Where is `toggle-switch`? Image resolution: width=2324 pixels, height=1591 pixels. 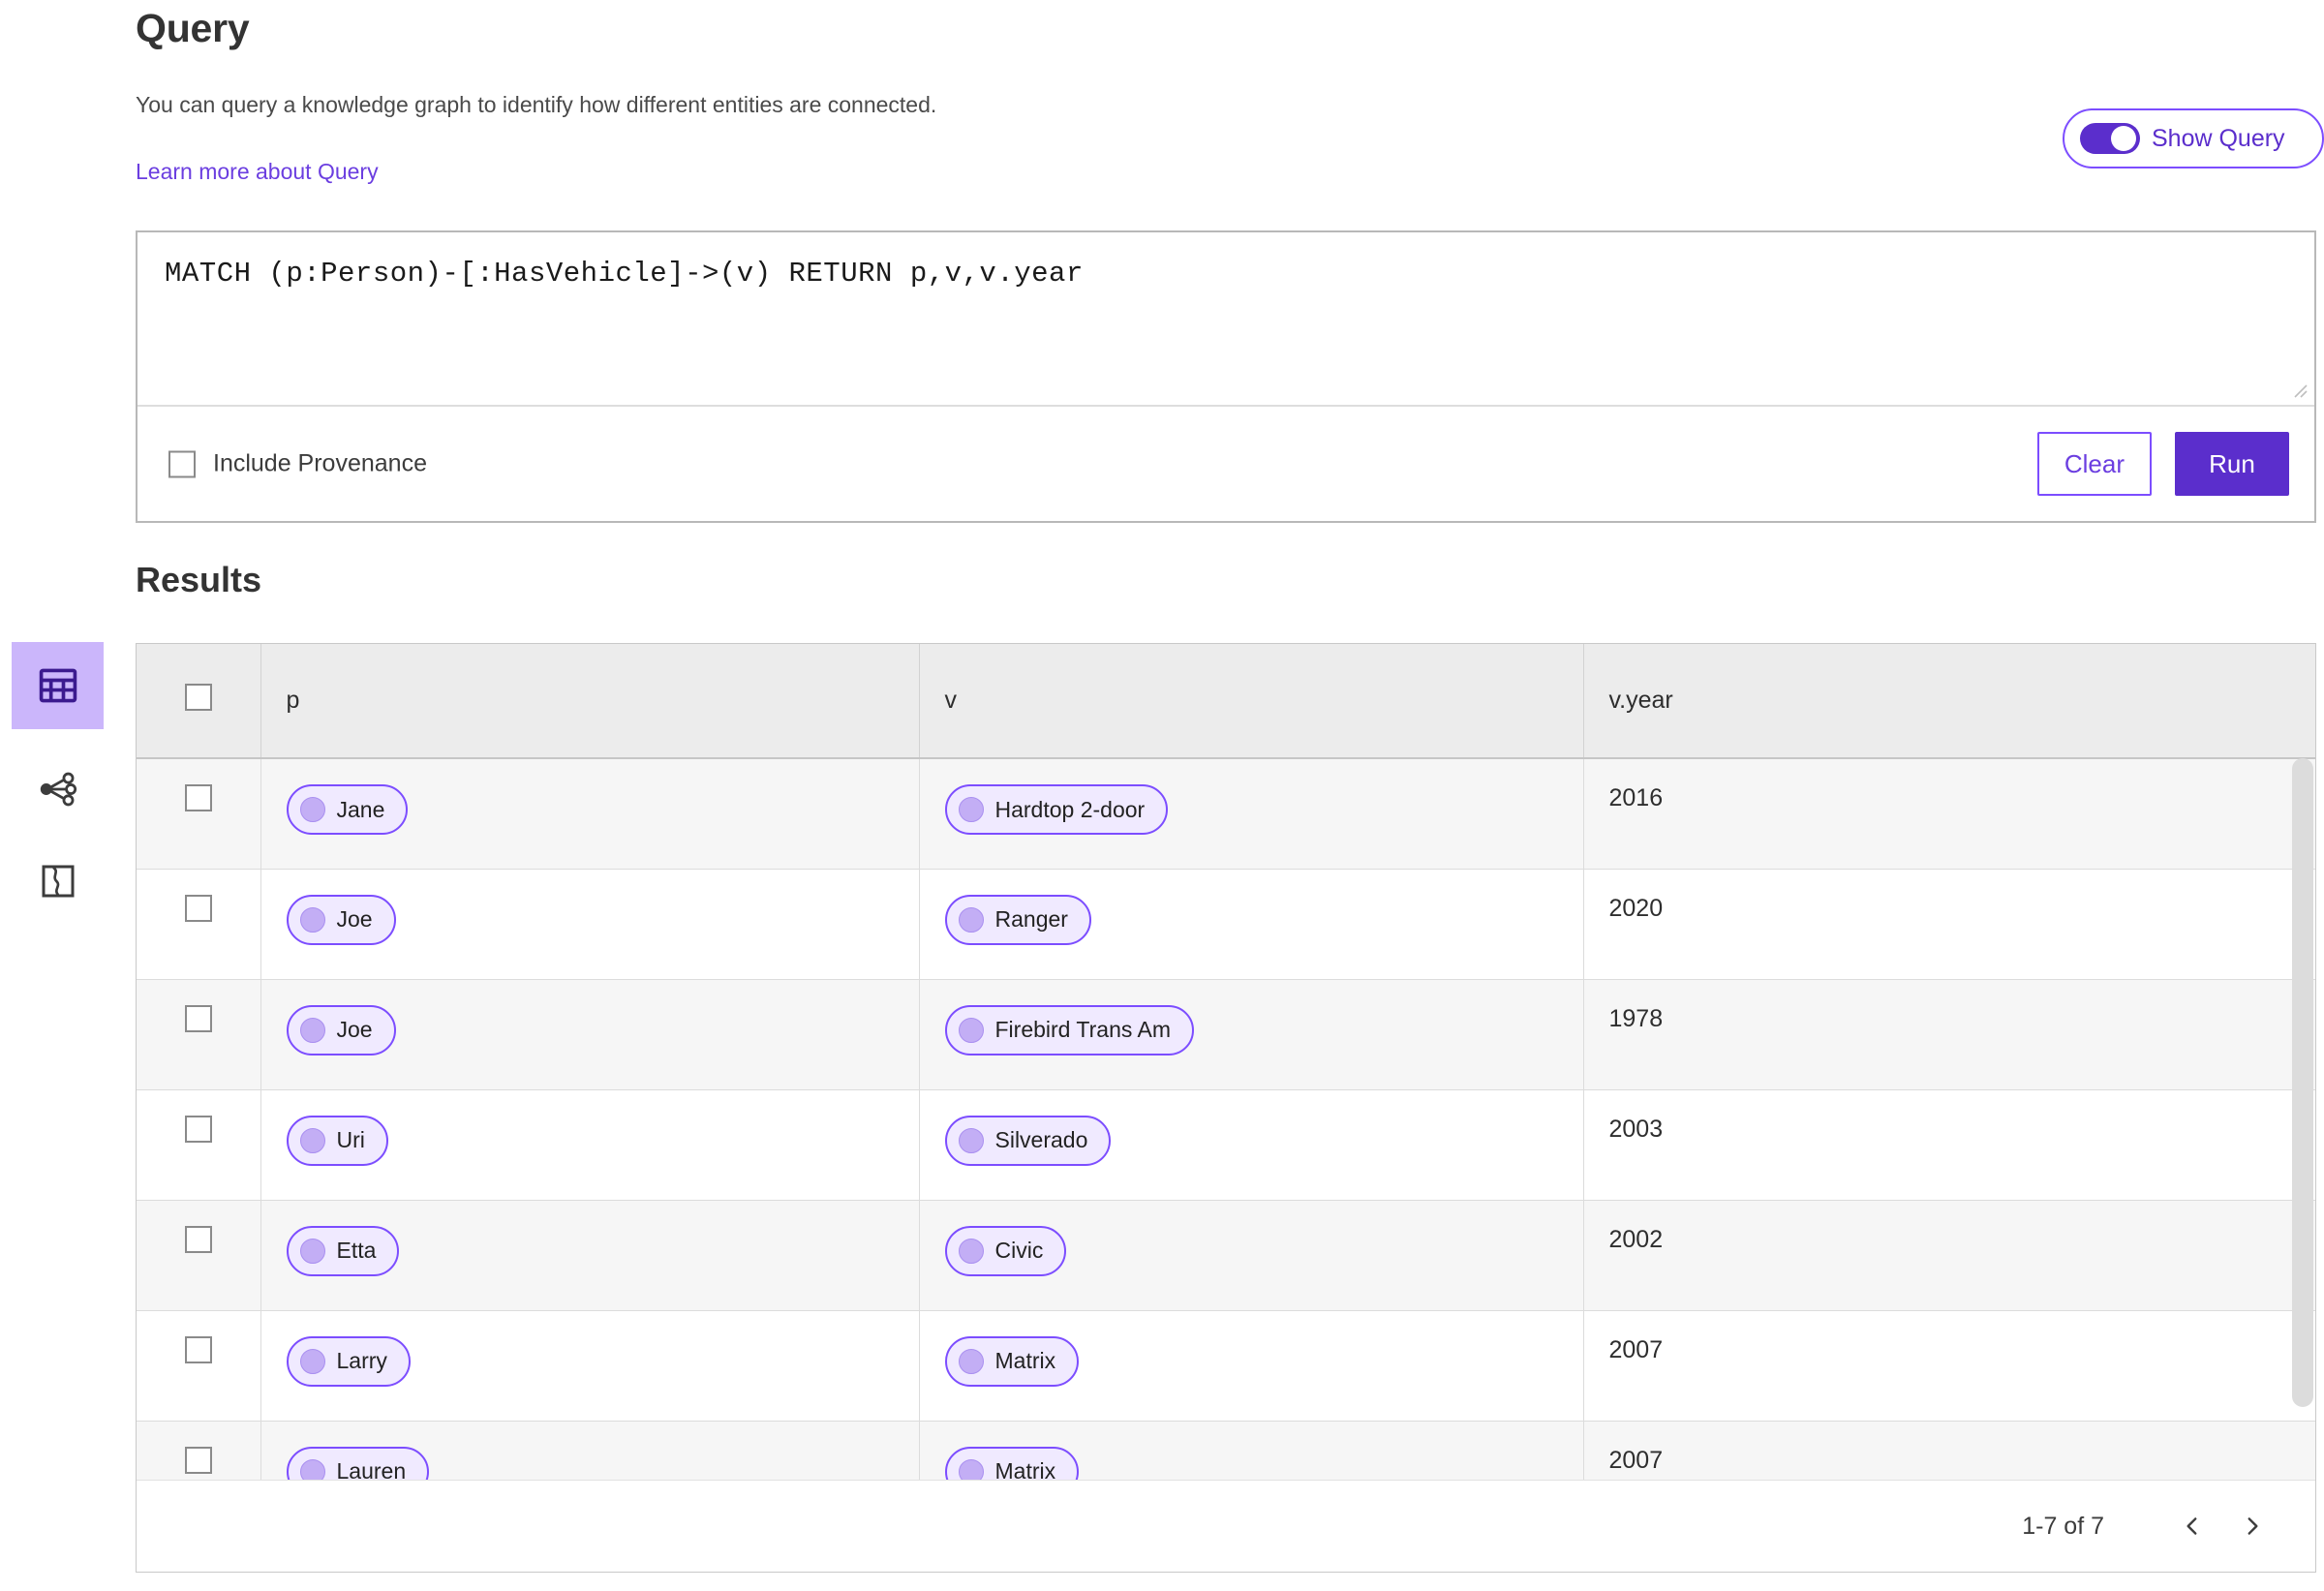
toggle-switch is located at coordinates (2110, 138).